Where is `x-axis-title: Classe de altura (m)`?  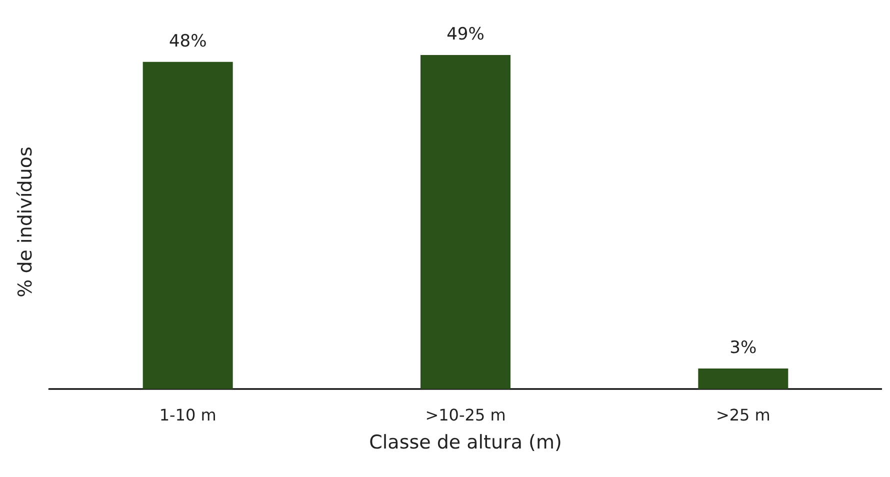
x-axis-title: Classe de altura (m) is located at coordinates (465, 443).